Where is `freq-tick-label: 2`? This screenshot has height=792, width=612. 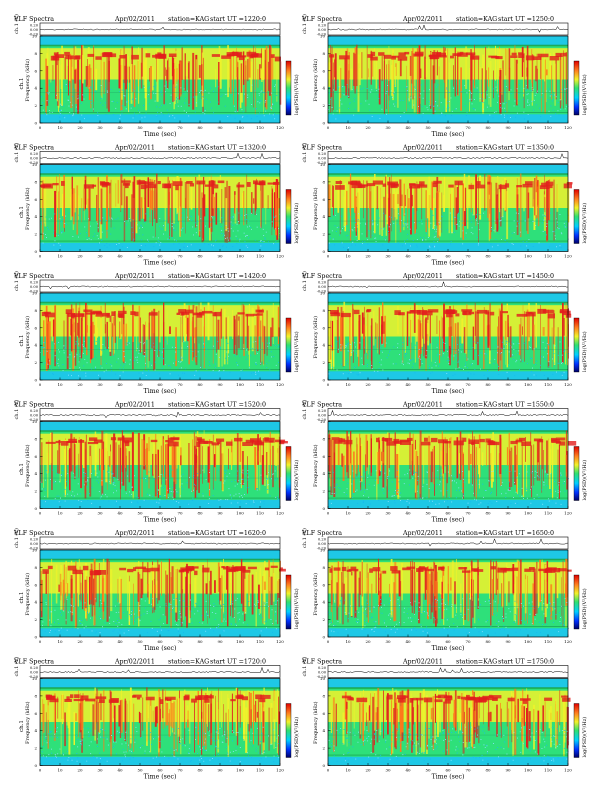 freq-tick-label: 2 is located at coordinates (323, 491).